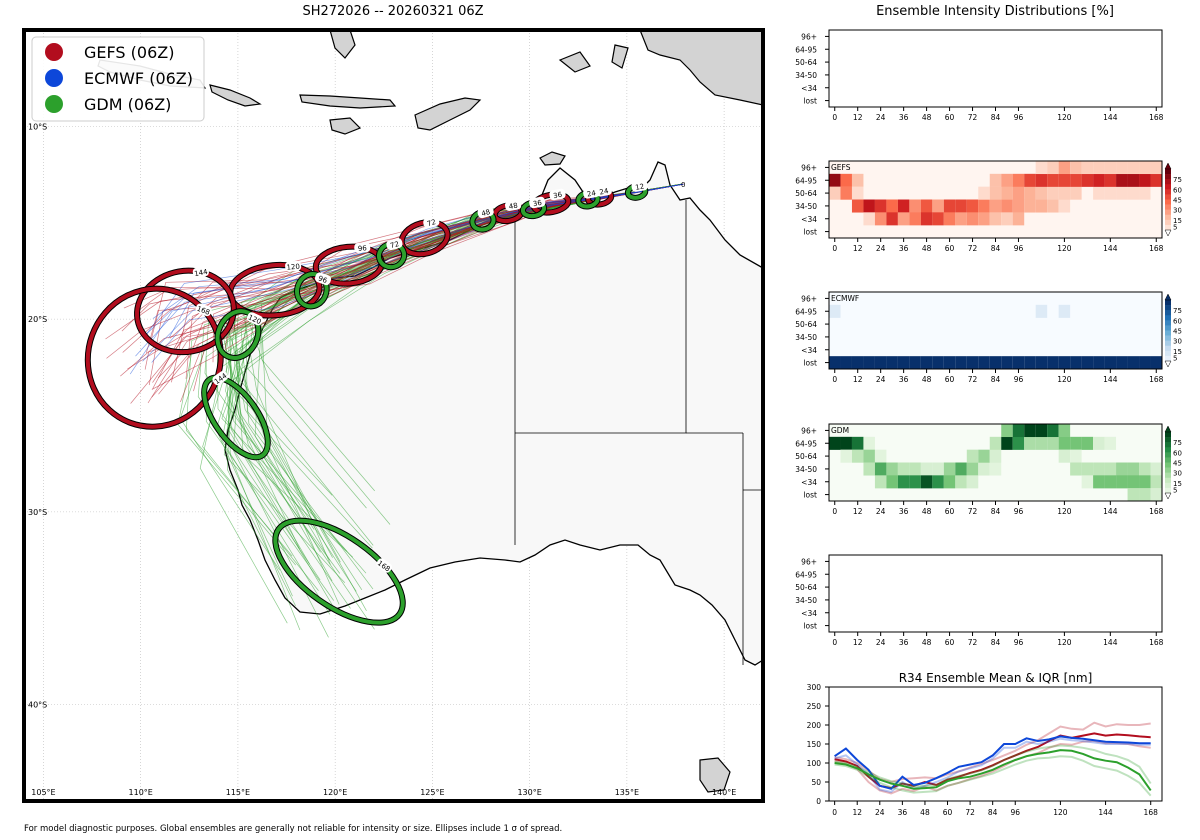 This screenshot has height=840, width=1200. Describe the element at coordinates (552, 158) in the screenshot. I see `melville-landmass` at that location.